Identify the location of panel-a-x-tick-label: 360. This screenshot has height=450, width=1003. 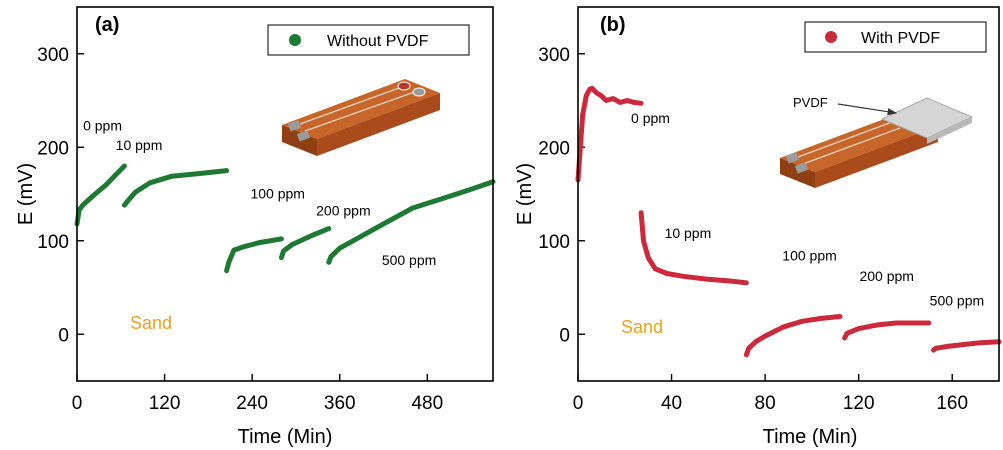
(340, 403).